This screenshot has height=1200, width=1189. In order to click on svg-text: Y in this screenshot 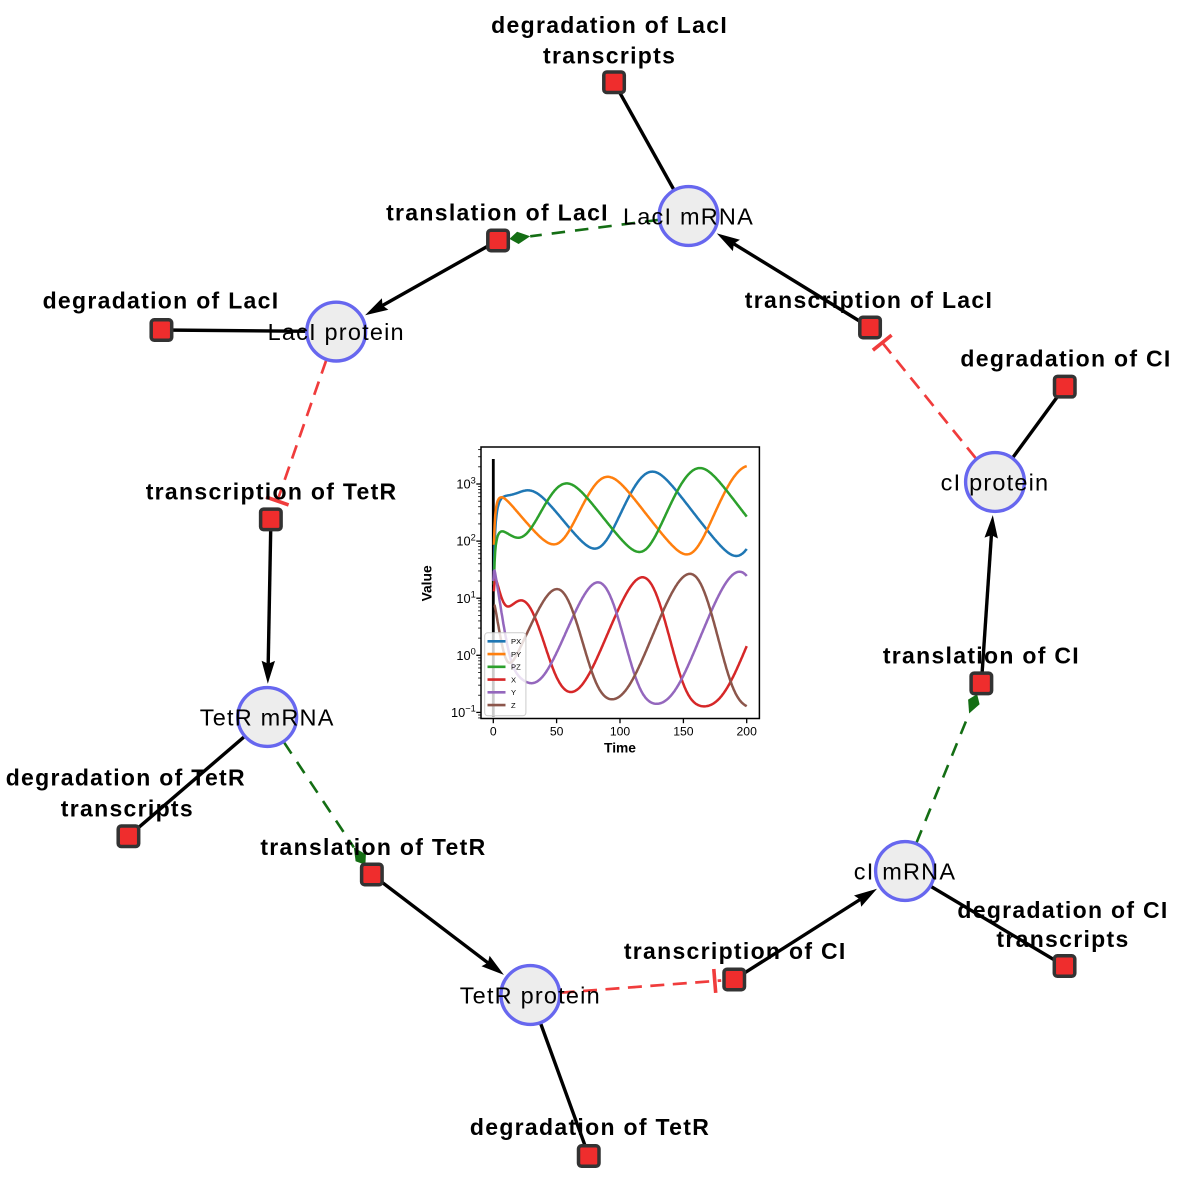, I will do `click(513, 692)`.